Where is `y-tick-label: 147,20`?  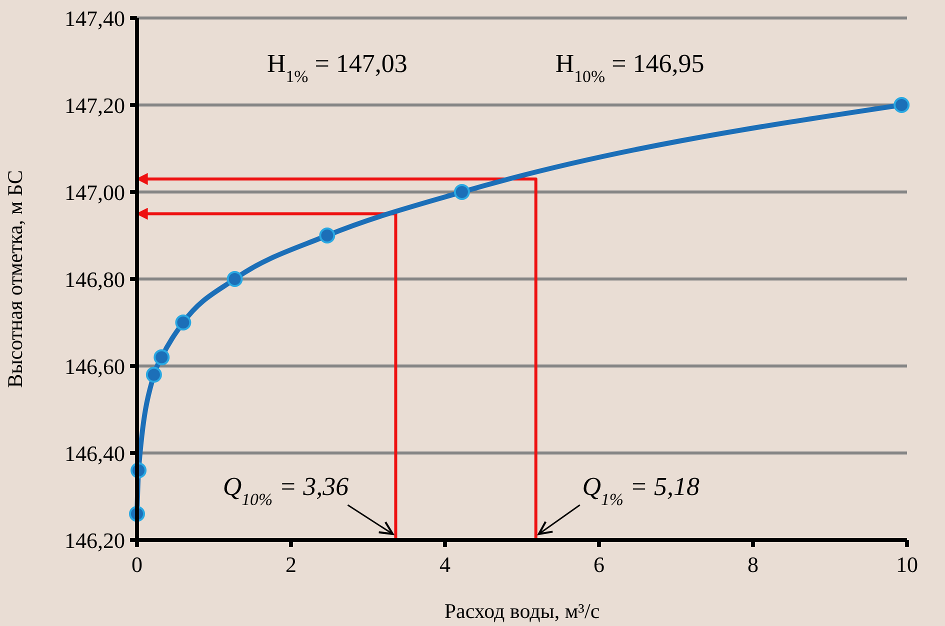
y-tick-label: 147,20 is located at coordinates (94, 105).